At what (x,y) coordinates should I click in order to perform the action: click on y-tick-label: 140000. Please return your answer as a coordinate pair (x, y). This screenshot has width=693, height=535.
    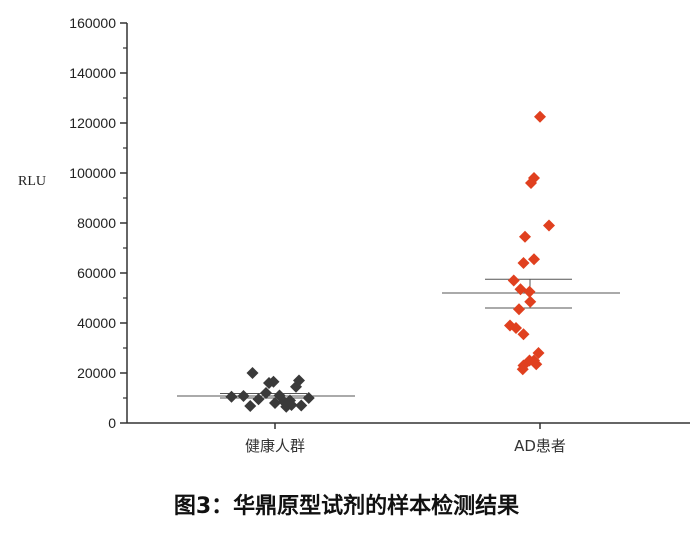
    Looking at the image, I should click on (92, 73).